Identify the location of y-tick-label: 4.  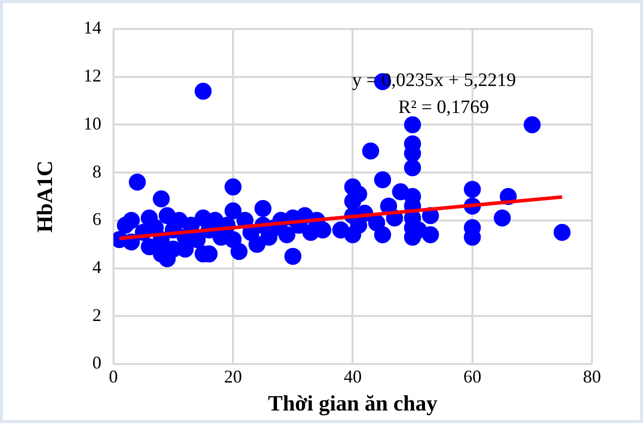
(97, 267).